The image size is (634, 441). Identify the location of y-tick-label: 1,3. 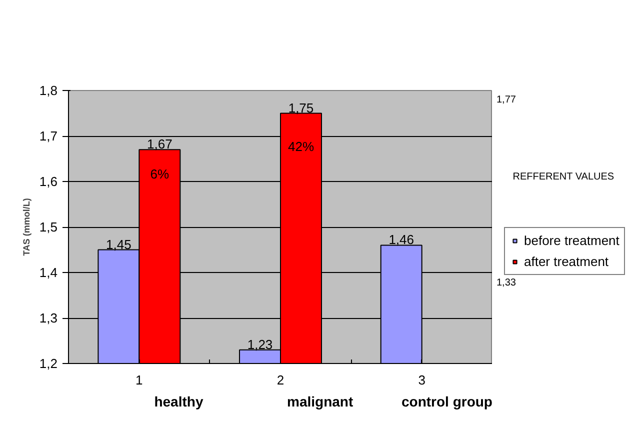
(48, 318).